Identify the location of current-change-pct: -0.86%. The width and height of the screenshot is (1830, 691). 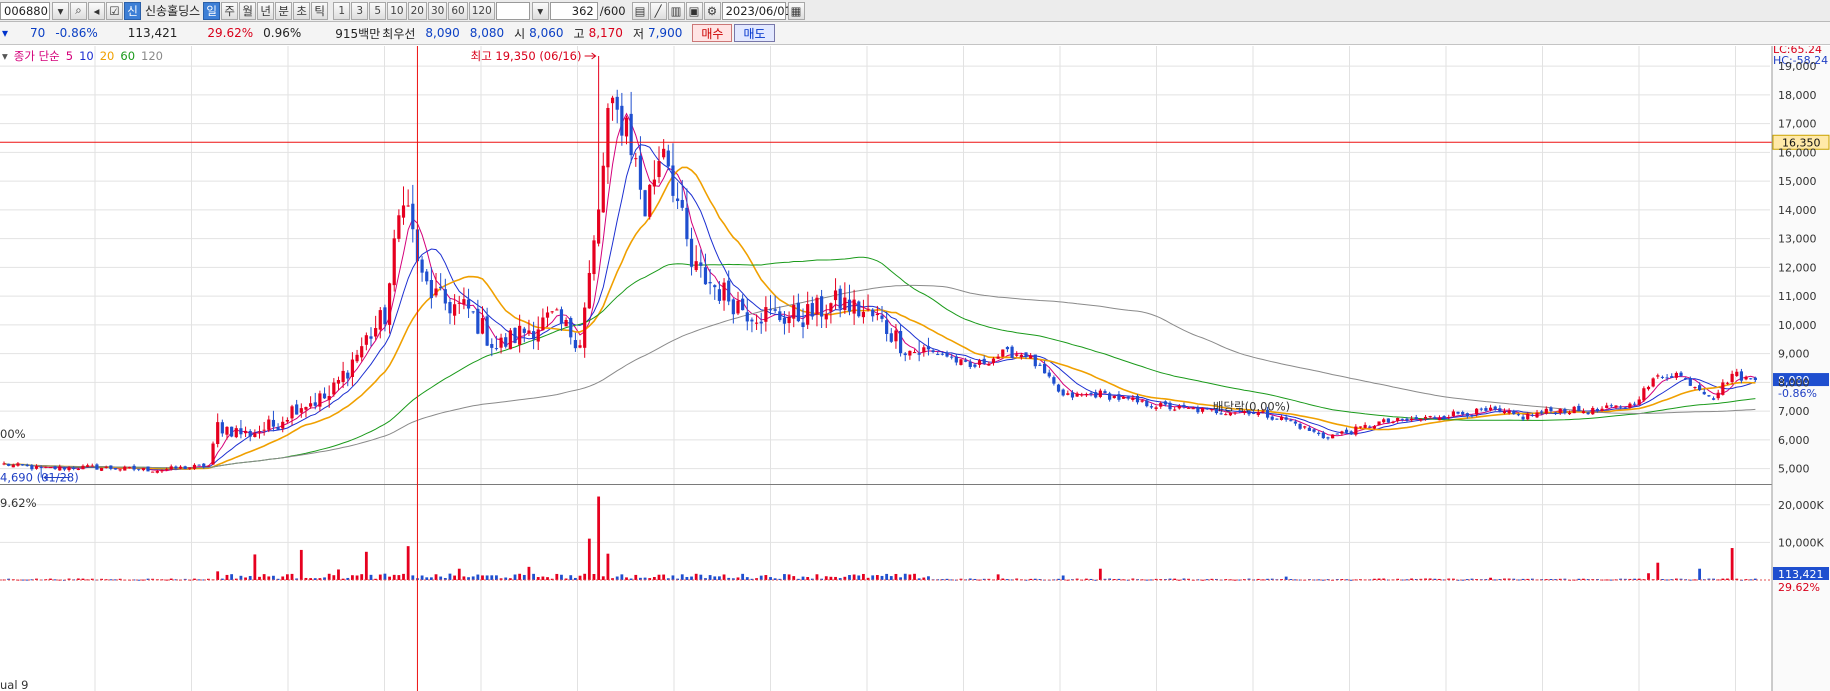
(1797, 393).